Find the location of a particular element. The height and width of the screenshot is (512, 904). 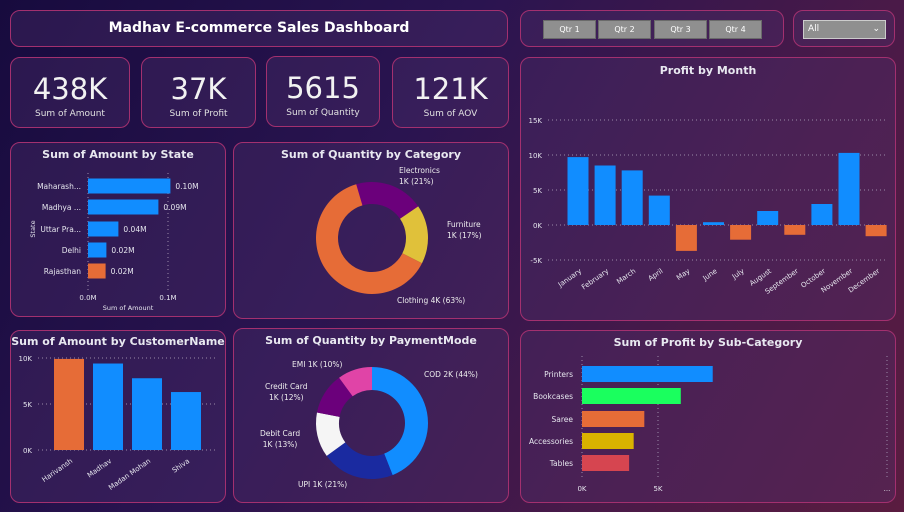

chart-title: Sum of Profit by Sub-Category is located at coordinates (708, 342).